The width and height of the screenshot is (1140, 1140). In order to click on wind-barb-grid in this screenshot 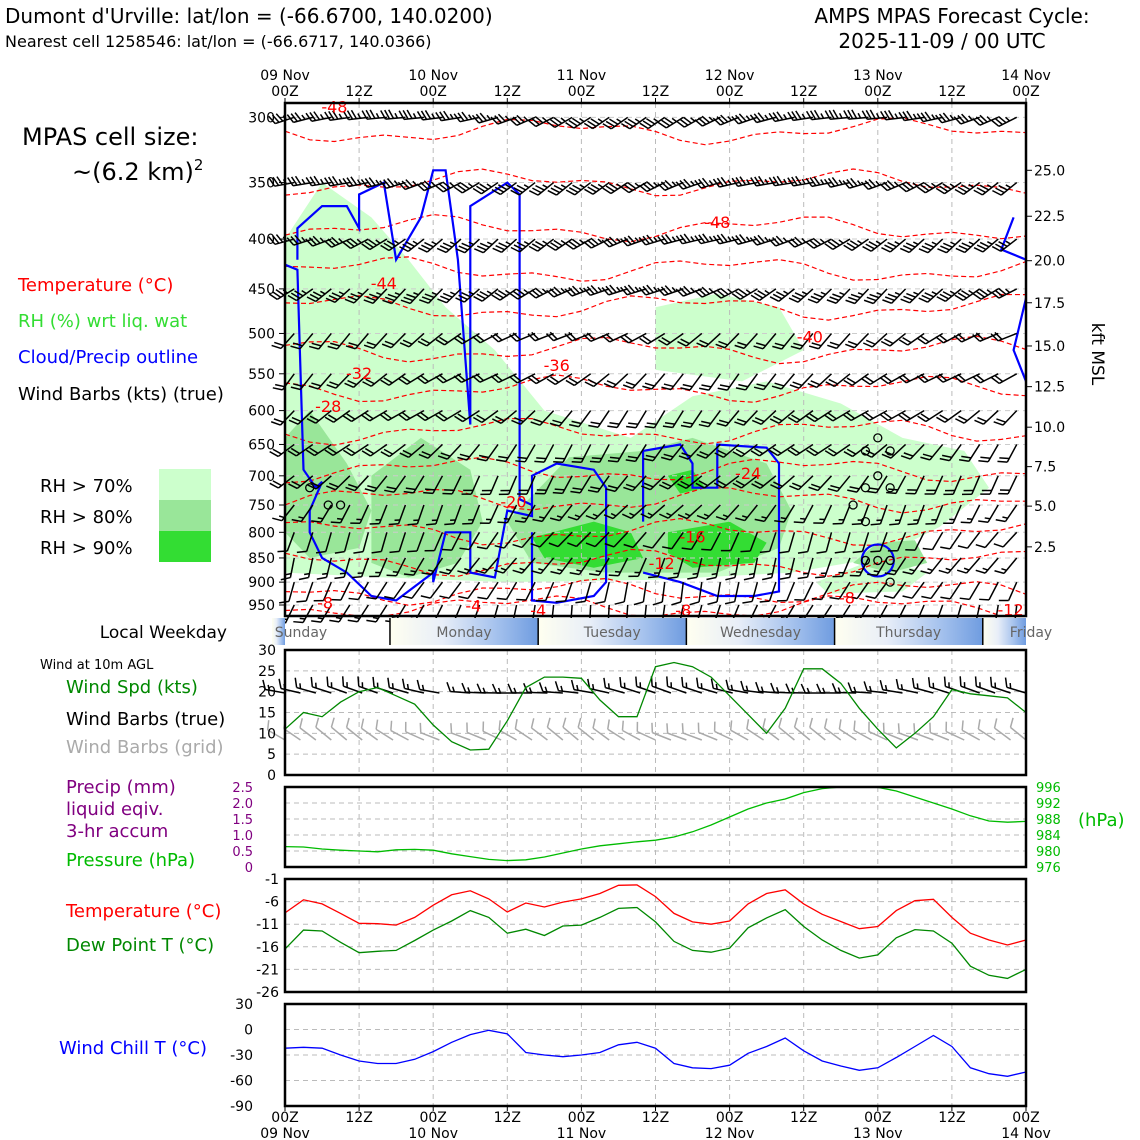, I will do `click(847, 730)`.